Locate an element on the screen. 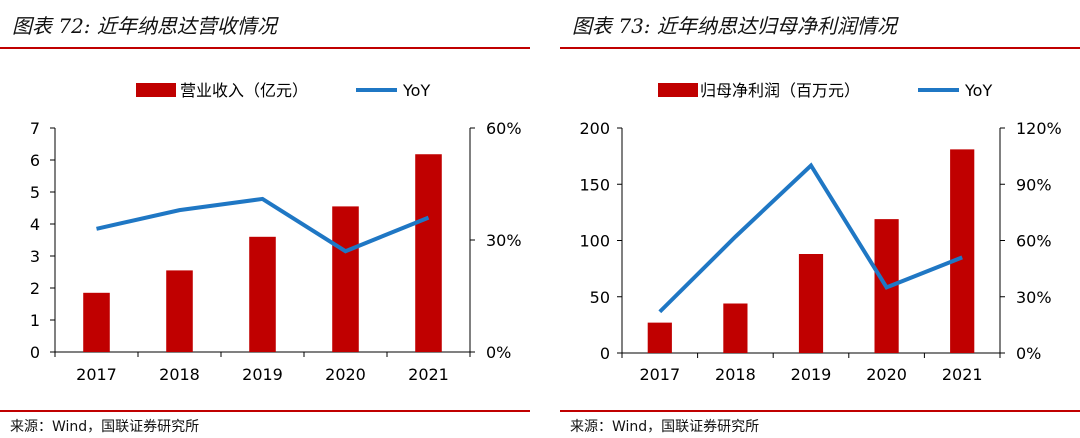  y-tick-label-left: 1 is located at coordinates (35, 320).